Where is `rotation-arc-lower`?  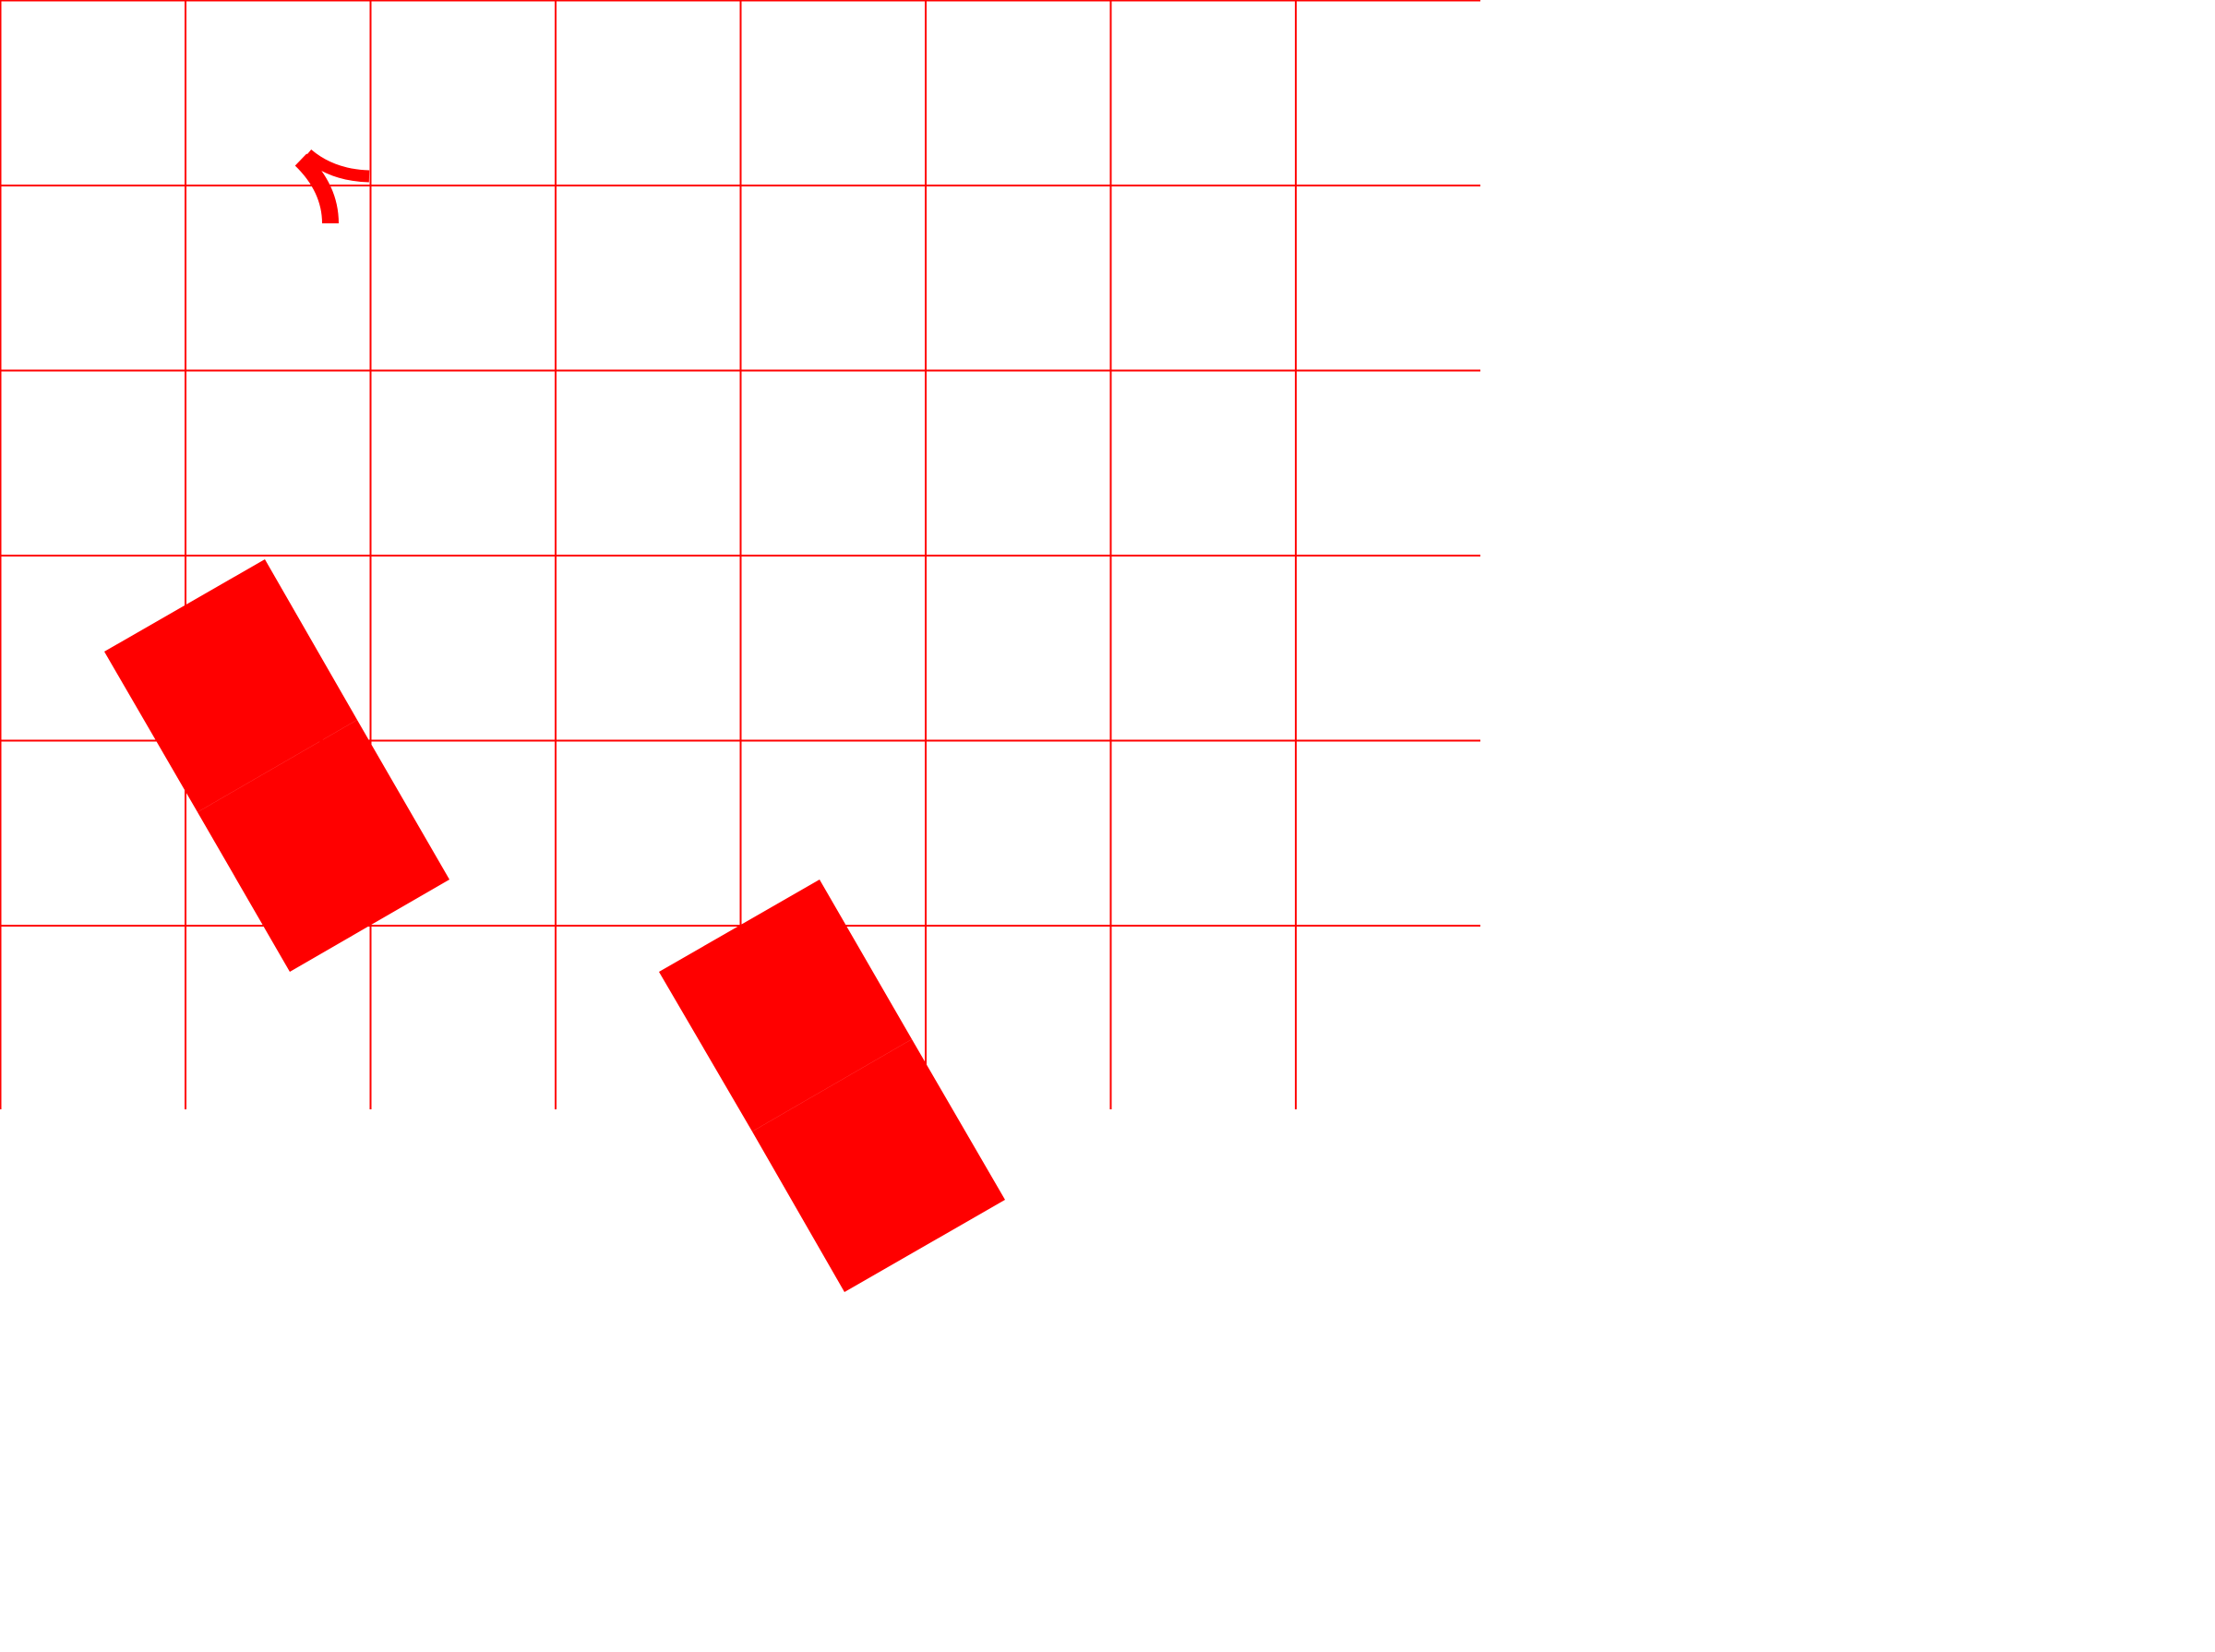 rotation-arc-lower is located at coordinates (316, 189).